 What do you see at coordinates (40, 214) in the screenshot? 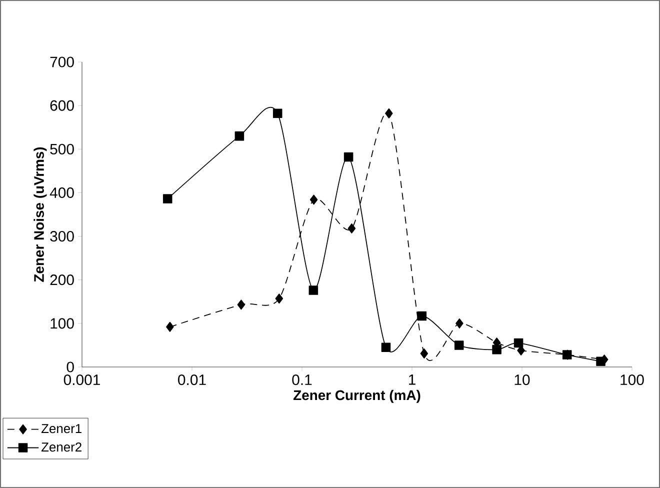
I see `y-axis-title: Zener Noise (uVrms)` at bounding box center [40, 214].